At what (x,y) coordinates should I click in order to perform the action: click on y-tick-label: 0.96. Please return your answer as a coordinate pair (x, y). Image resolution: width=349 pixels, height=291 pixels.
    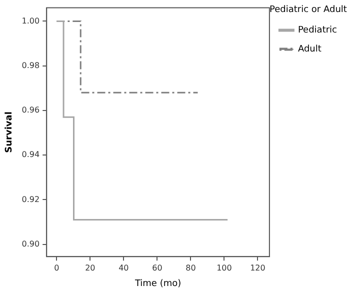
    Looking at the image, I should click on (31, 110).